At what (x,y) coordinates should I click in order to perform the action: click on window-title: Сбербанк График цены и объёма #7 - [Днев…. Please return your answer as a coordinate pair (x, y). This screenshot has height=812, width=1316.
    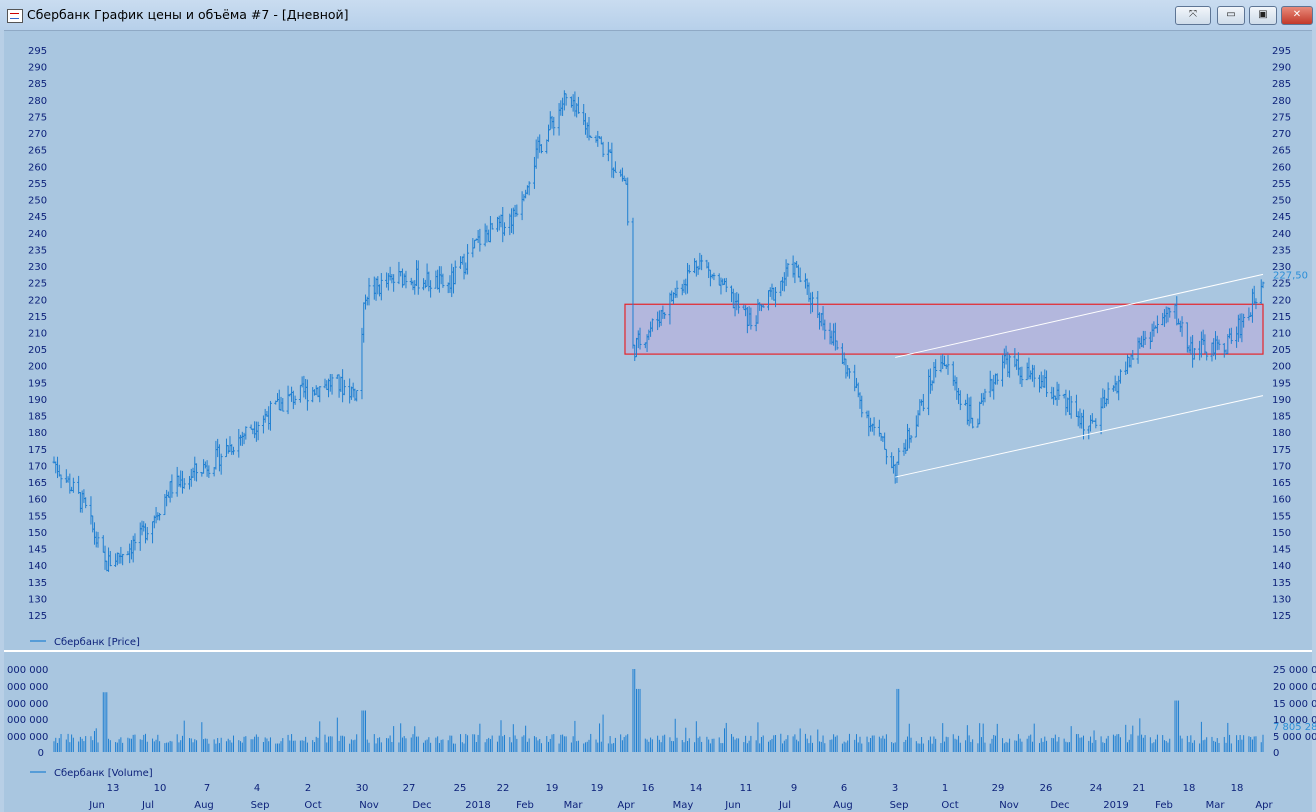
    Looking at the image, I should click on (188, 14).